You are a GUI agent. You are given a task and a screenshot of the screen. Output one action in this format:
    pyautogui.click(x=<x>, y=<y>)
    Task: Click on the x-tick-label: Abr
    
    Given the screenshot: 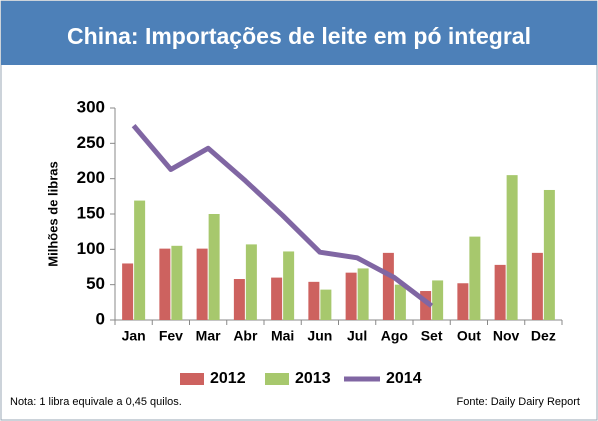 What is the action you would take?
    pyautogui.click(x=245, y=336)
    